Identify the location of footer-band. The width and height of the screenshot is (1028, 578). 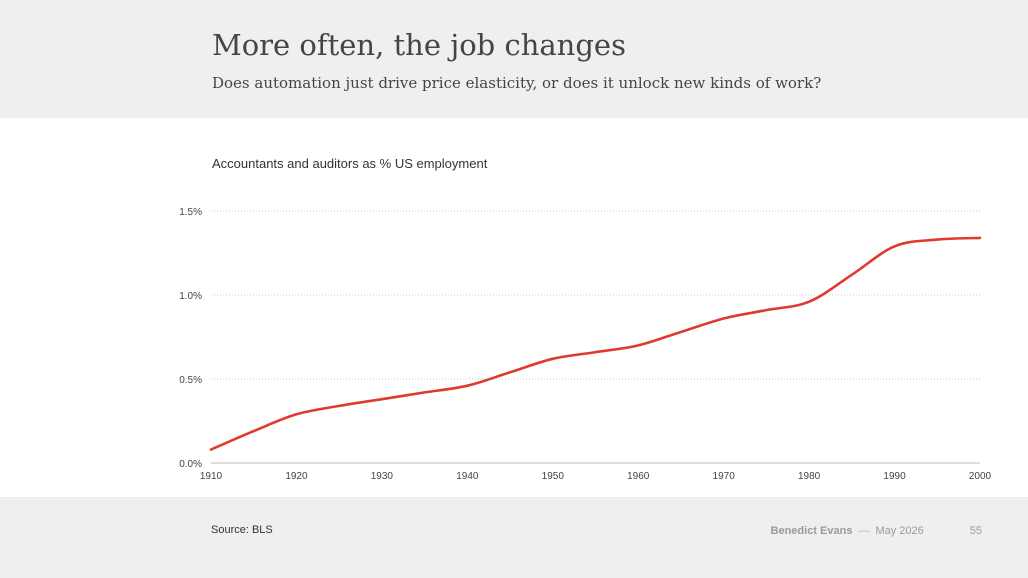
(514, 537).